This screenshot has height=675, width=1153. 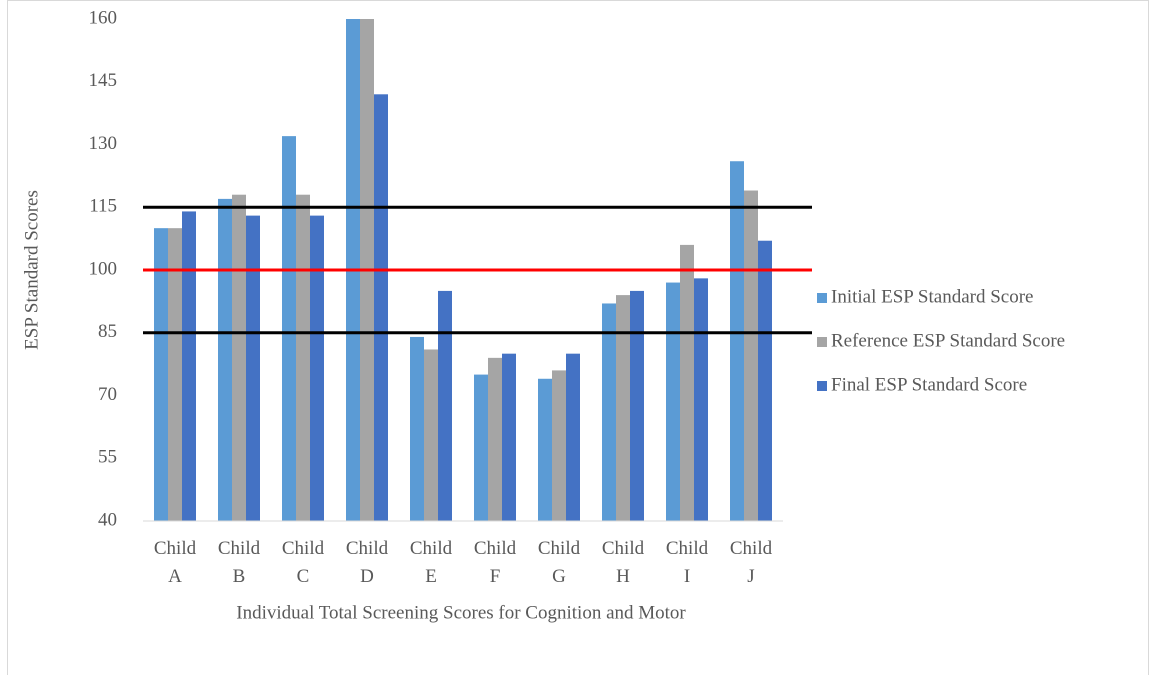 What do you see at coordinates (932, 296) in the screenshot?
I see `legend-label: Initial ESP Standard Score` at bounding box center [932, 296].